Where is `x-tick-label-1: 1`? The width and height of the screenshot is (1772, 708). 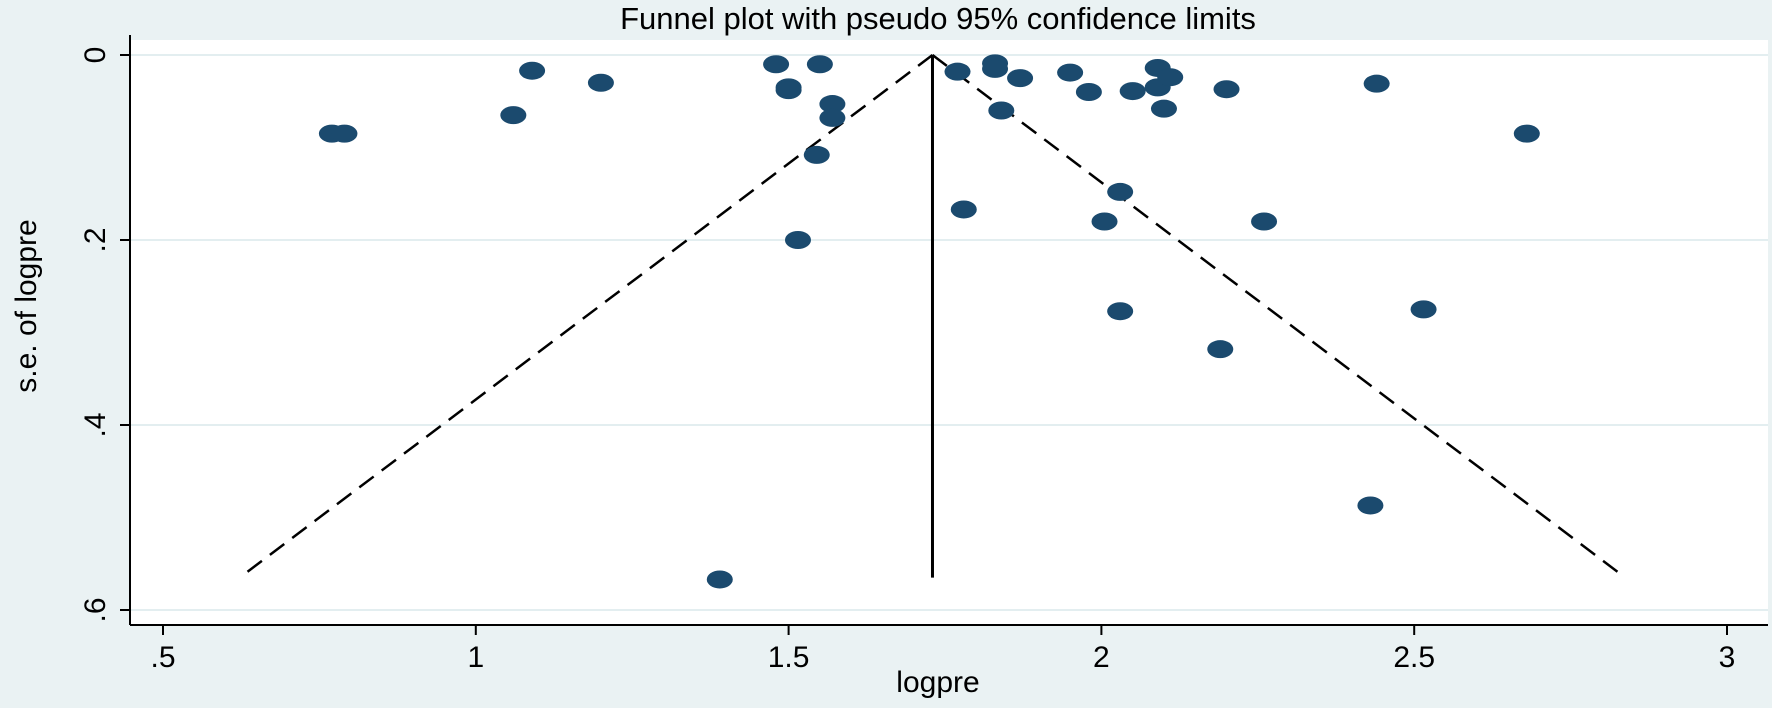
x-tick-label-1: 1 is located at coordinates (475, 657).